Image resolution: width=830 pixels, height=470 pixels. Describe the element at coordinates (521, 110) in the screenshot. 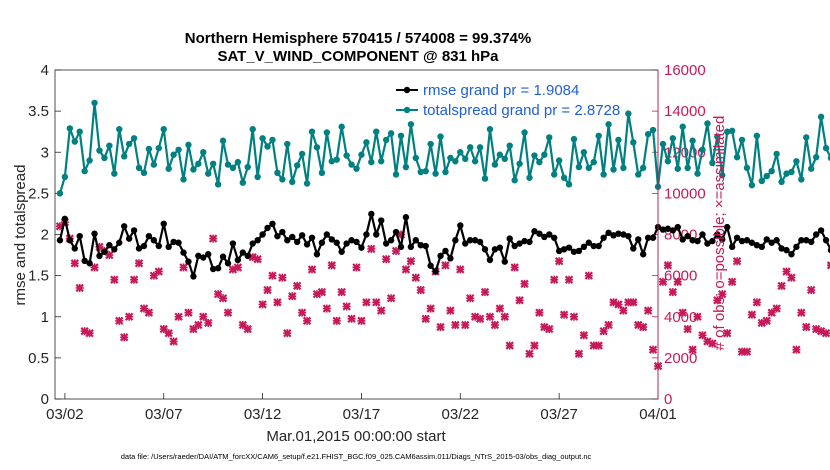

I see `legend-spread-label: totalspread grand pr = 2.8728` at that location.